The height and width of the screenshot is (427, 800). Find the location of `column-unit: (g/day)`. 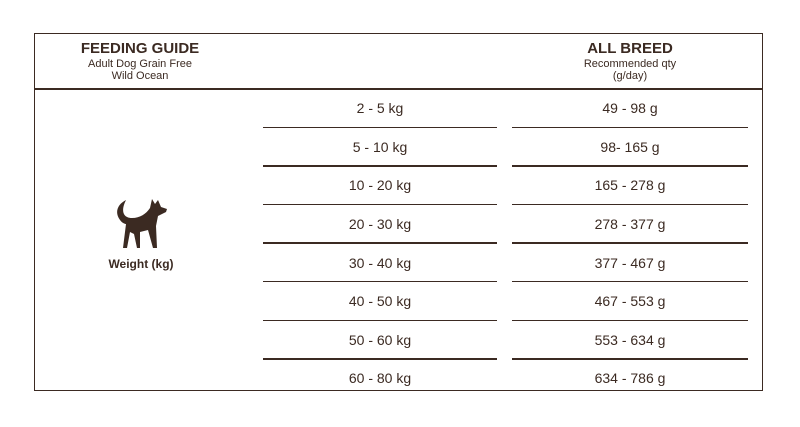

column-unit: (g/day) is located at coordinates (630, 76).